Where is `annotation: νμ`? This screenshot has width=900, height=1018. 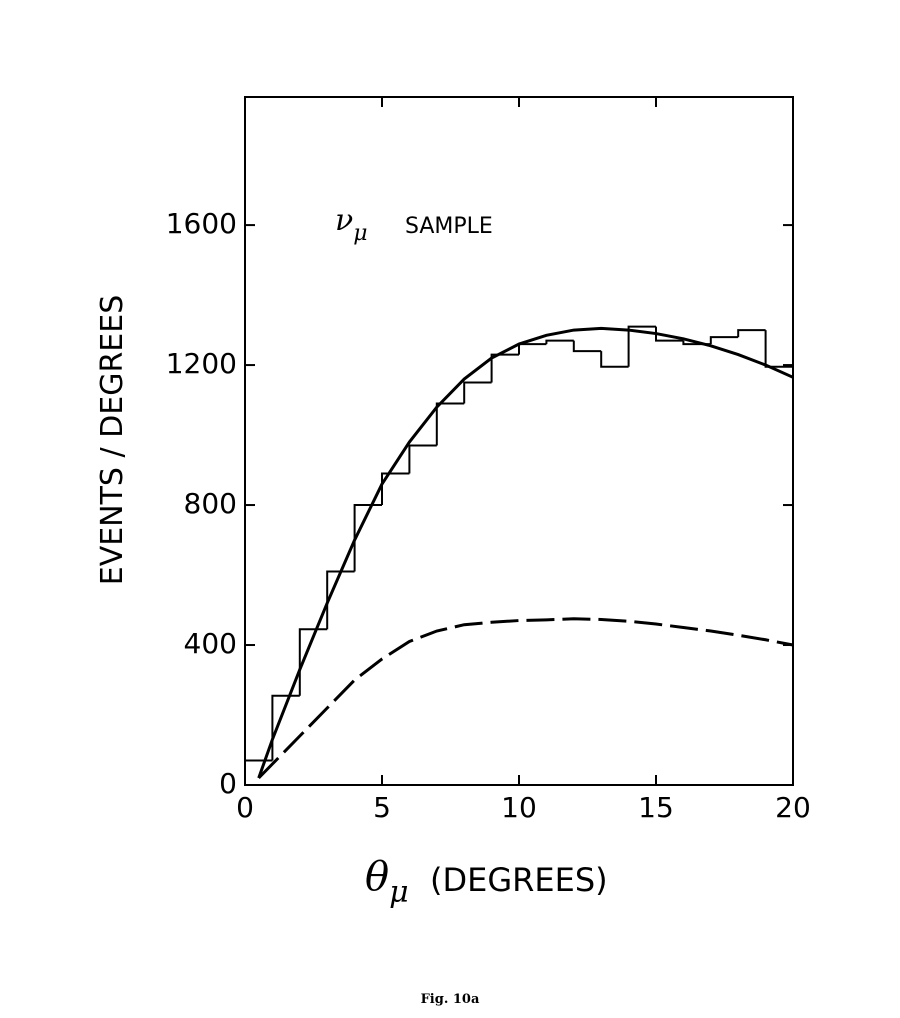 annotation: νμ is located at coordinates (351, 224).